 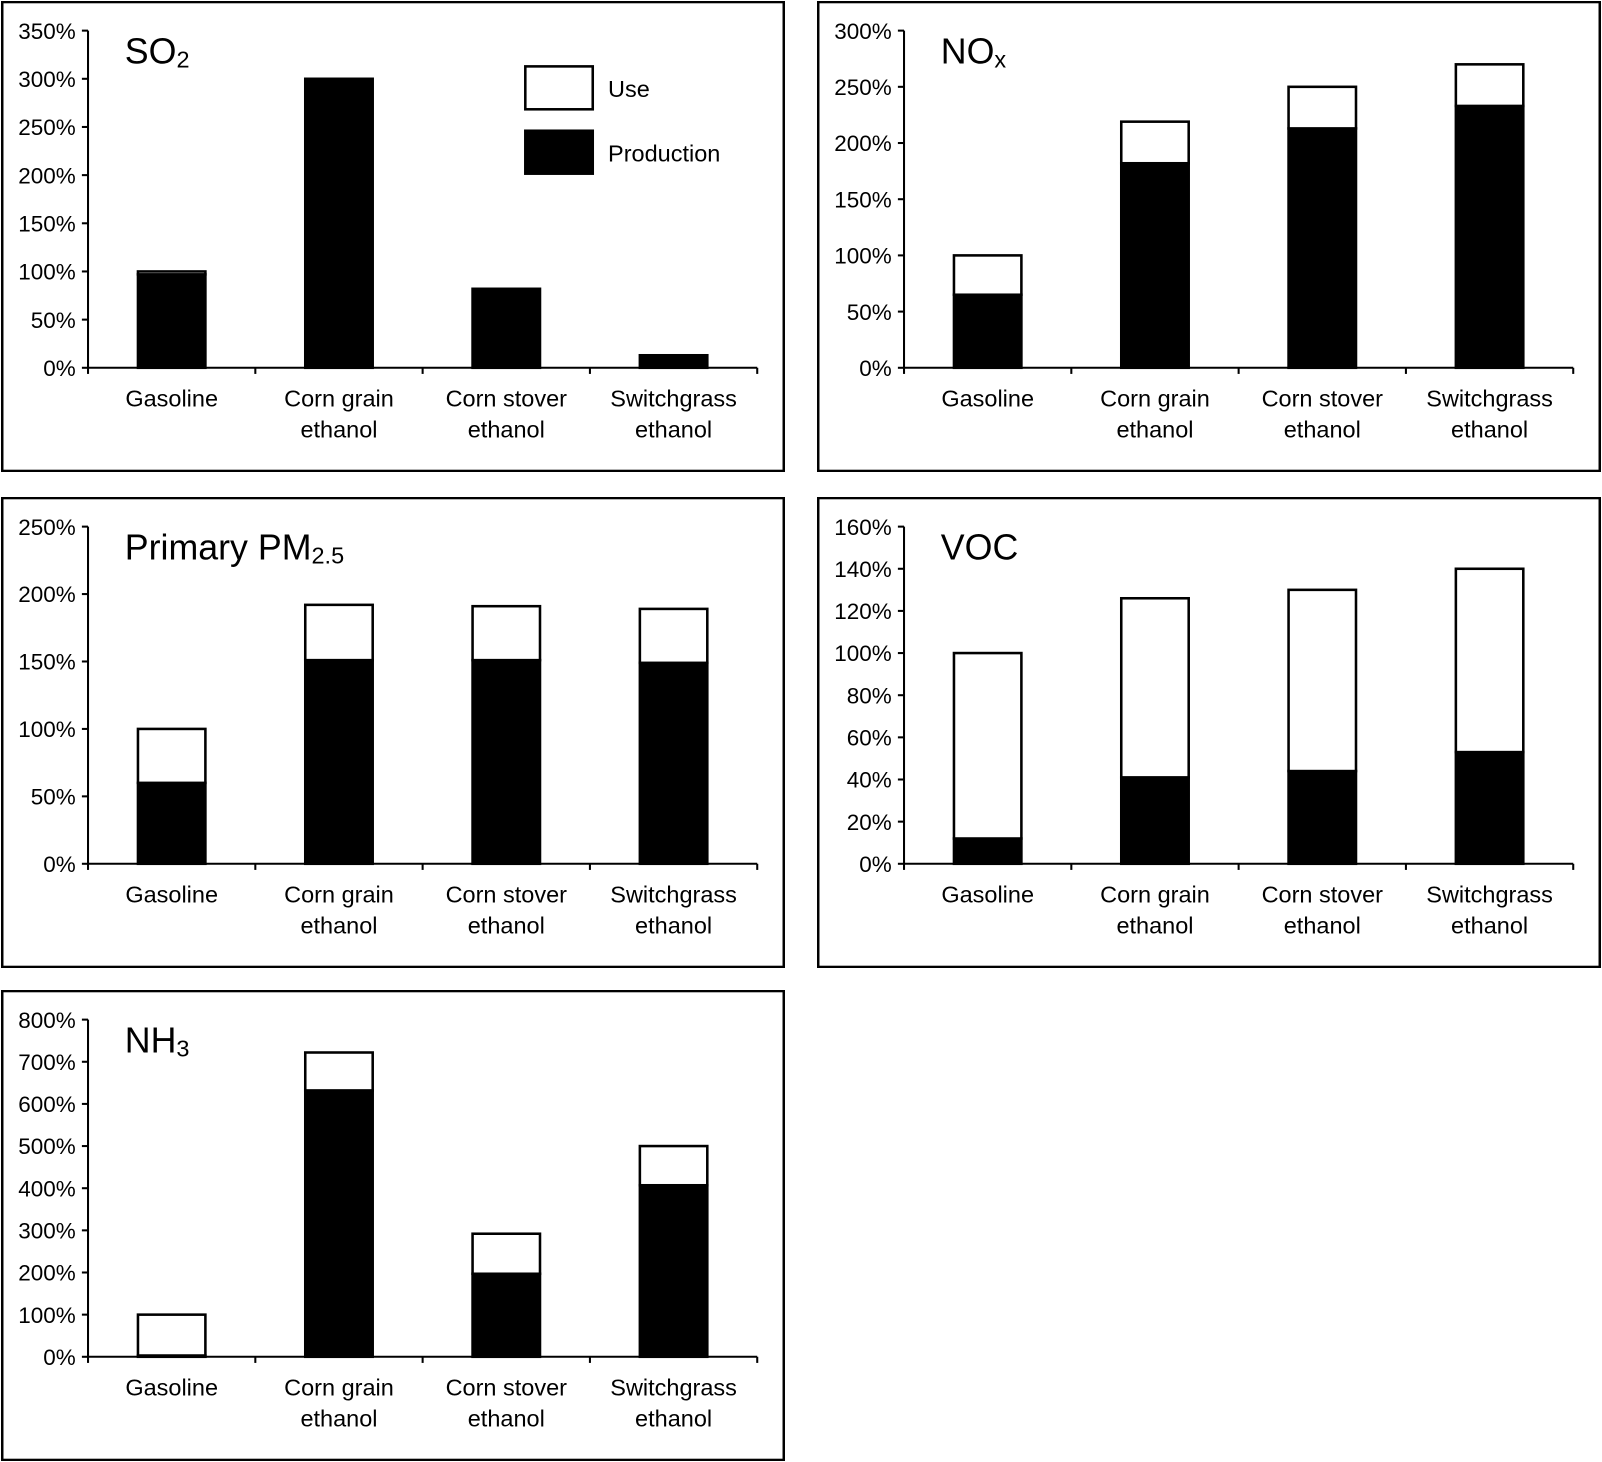 What do you see at coordinates (46, 31) in the screenshot?
I see `y-tick-label: 350%` at bounding box center [46, 31].